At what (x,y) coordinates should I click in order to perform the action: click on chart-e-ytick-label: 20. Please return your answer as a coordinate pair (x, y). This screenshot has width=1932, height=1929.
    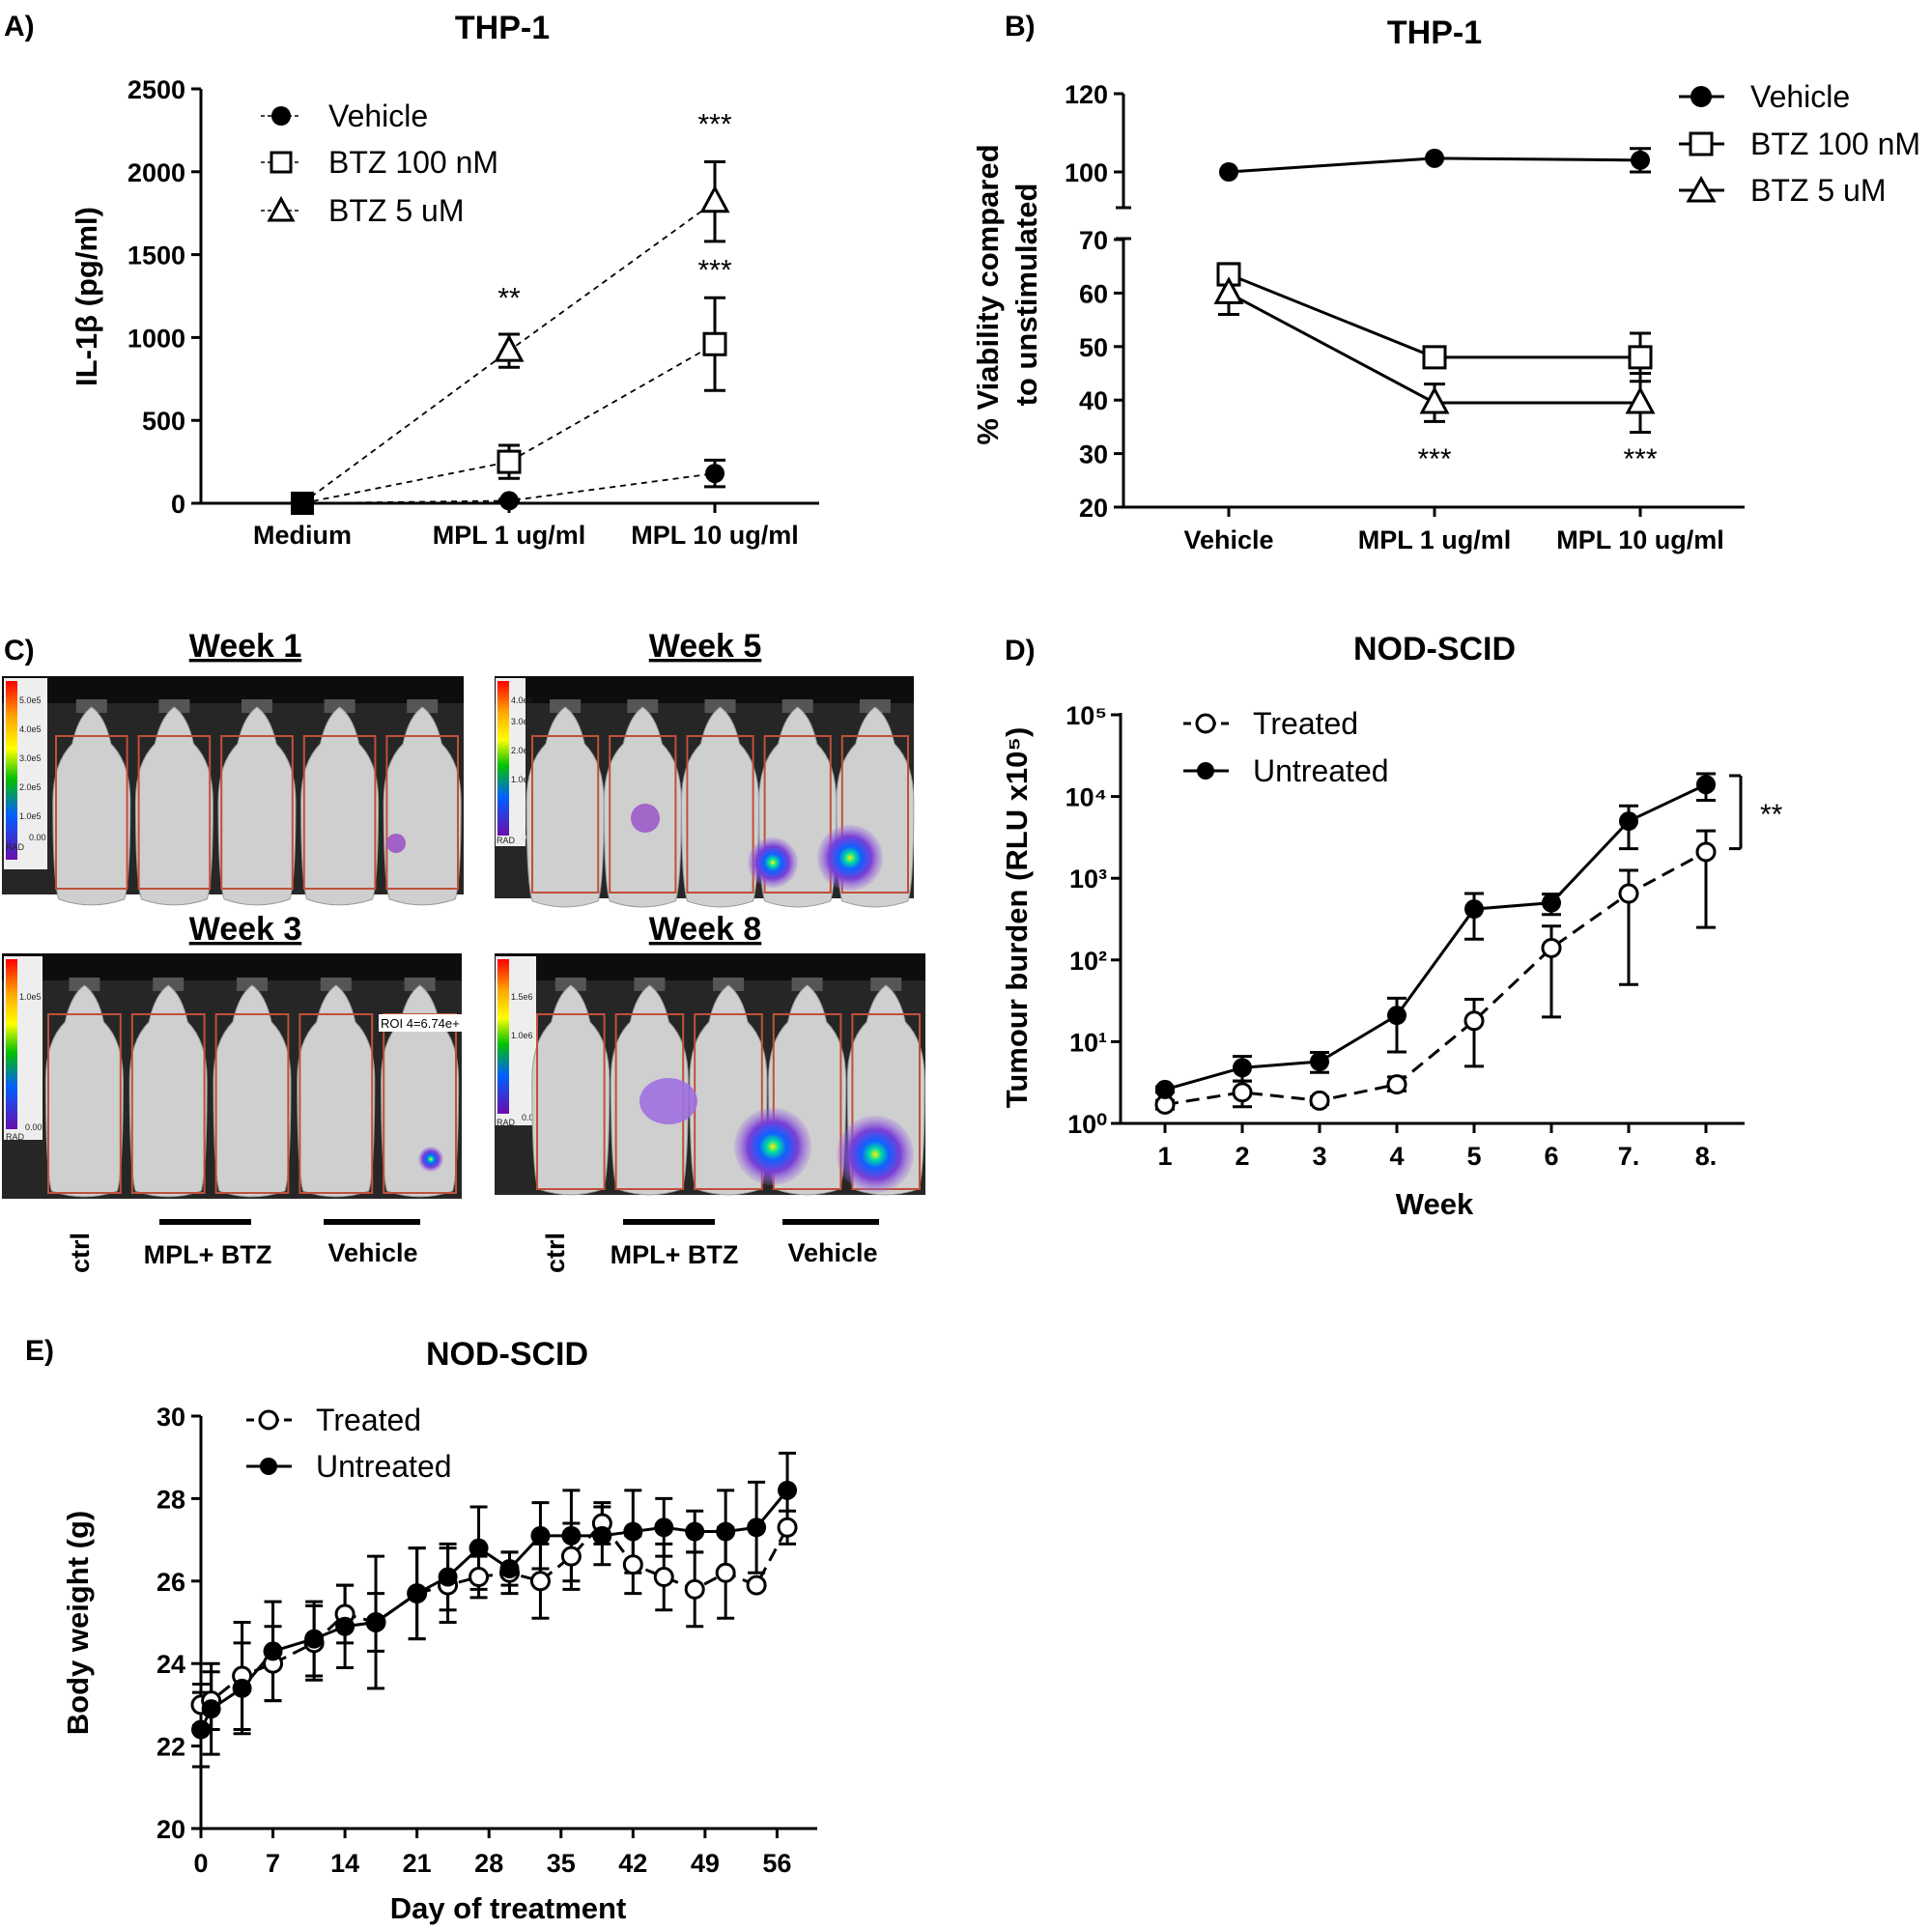
    Looking at the image, I should click on (170, 1829).